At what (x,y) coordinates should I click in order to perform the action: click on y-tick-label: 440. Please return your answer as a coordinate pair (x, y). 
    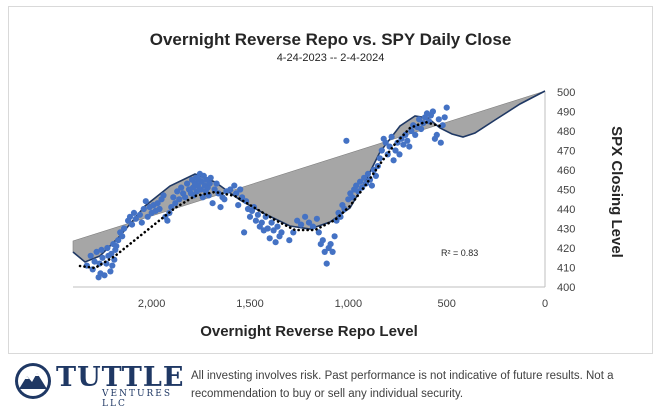
    Looking at the image, I should click on (566, 210).